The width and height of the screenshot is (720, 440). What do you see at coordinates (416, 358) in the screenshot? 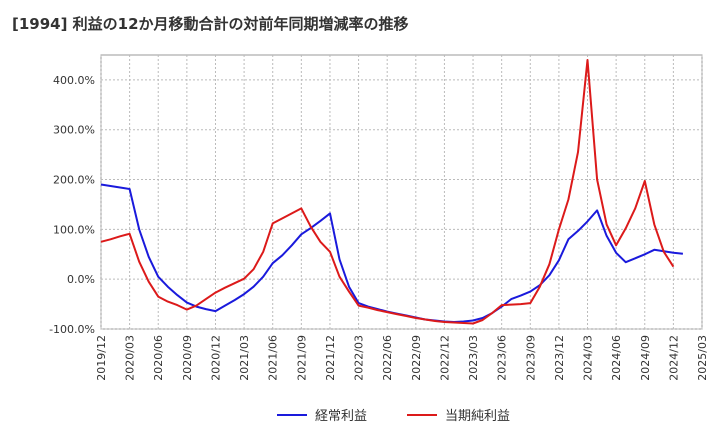
I see `x-tick-label: 2022/09` at bounding box center [416, 358].